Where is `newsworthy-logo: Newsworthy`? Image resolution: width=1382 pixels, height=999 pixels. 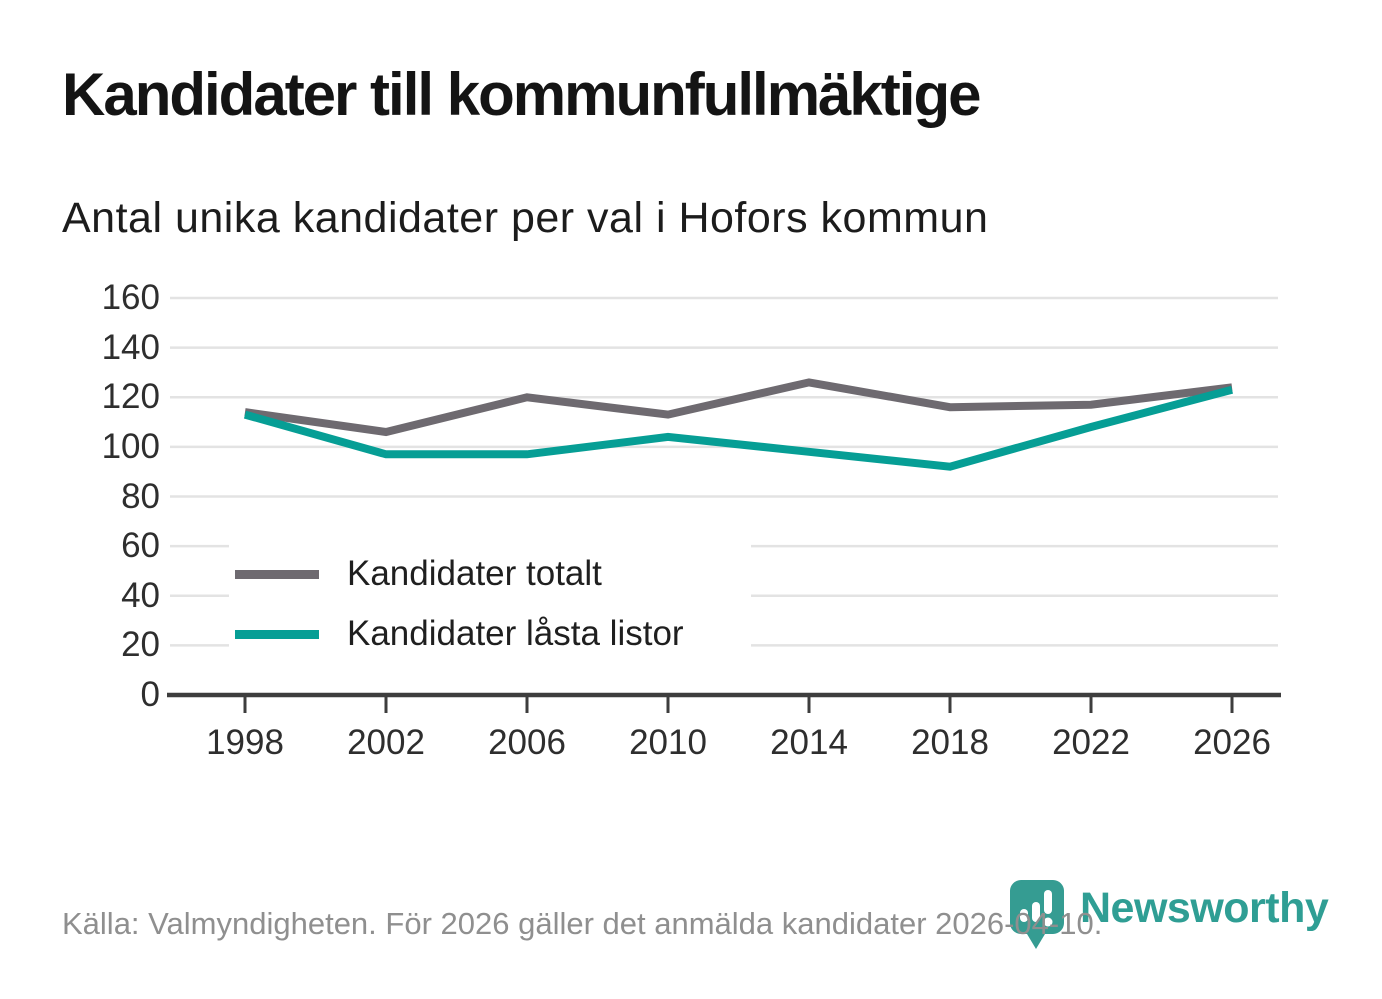 newsworthy-logo: Newsworthy is located at coordinates (1173, 918).